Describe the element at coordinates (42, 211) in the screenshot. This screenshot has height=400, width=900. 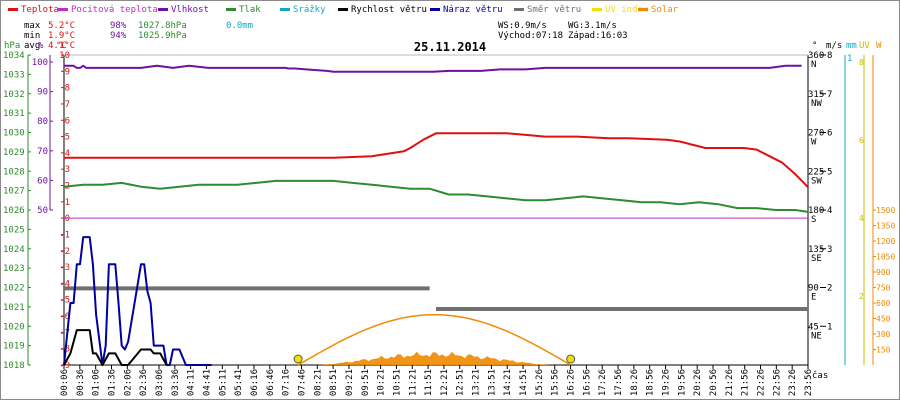
I see `percent-tick-label: 50` at that location.